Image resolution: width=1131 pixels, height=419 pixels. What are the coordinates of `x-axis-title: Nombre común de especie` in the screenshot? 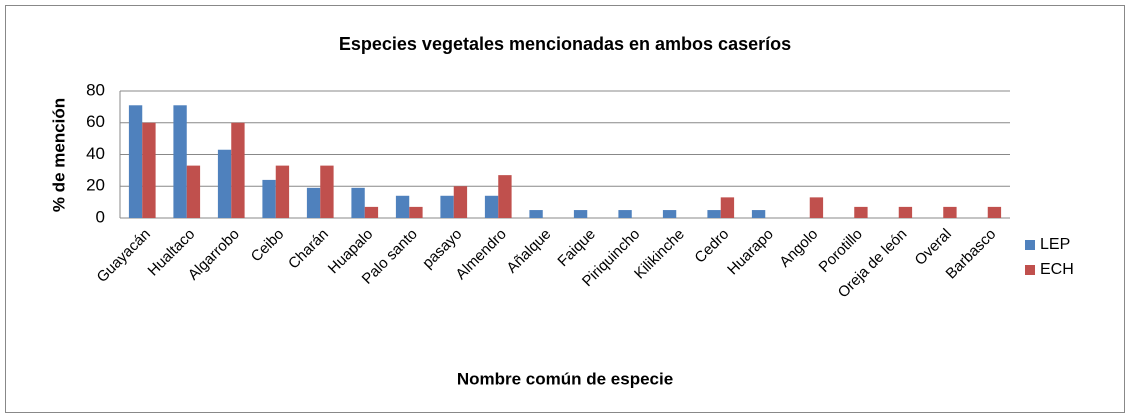 It's located at (565, 378).